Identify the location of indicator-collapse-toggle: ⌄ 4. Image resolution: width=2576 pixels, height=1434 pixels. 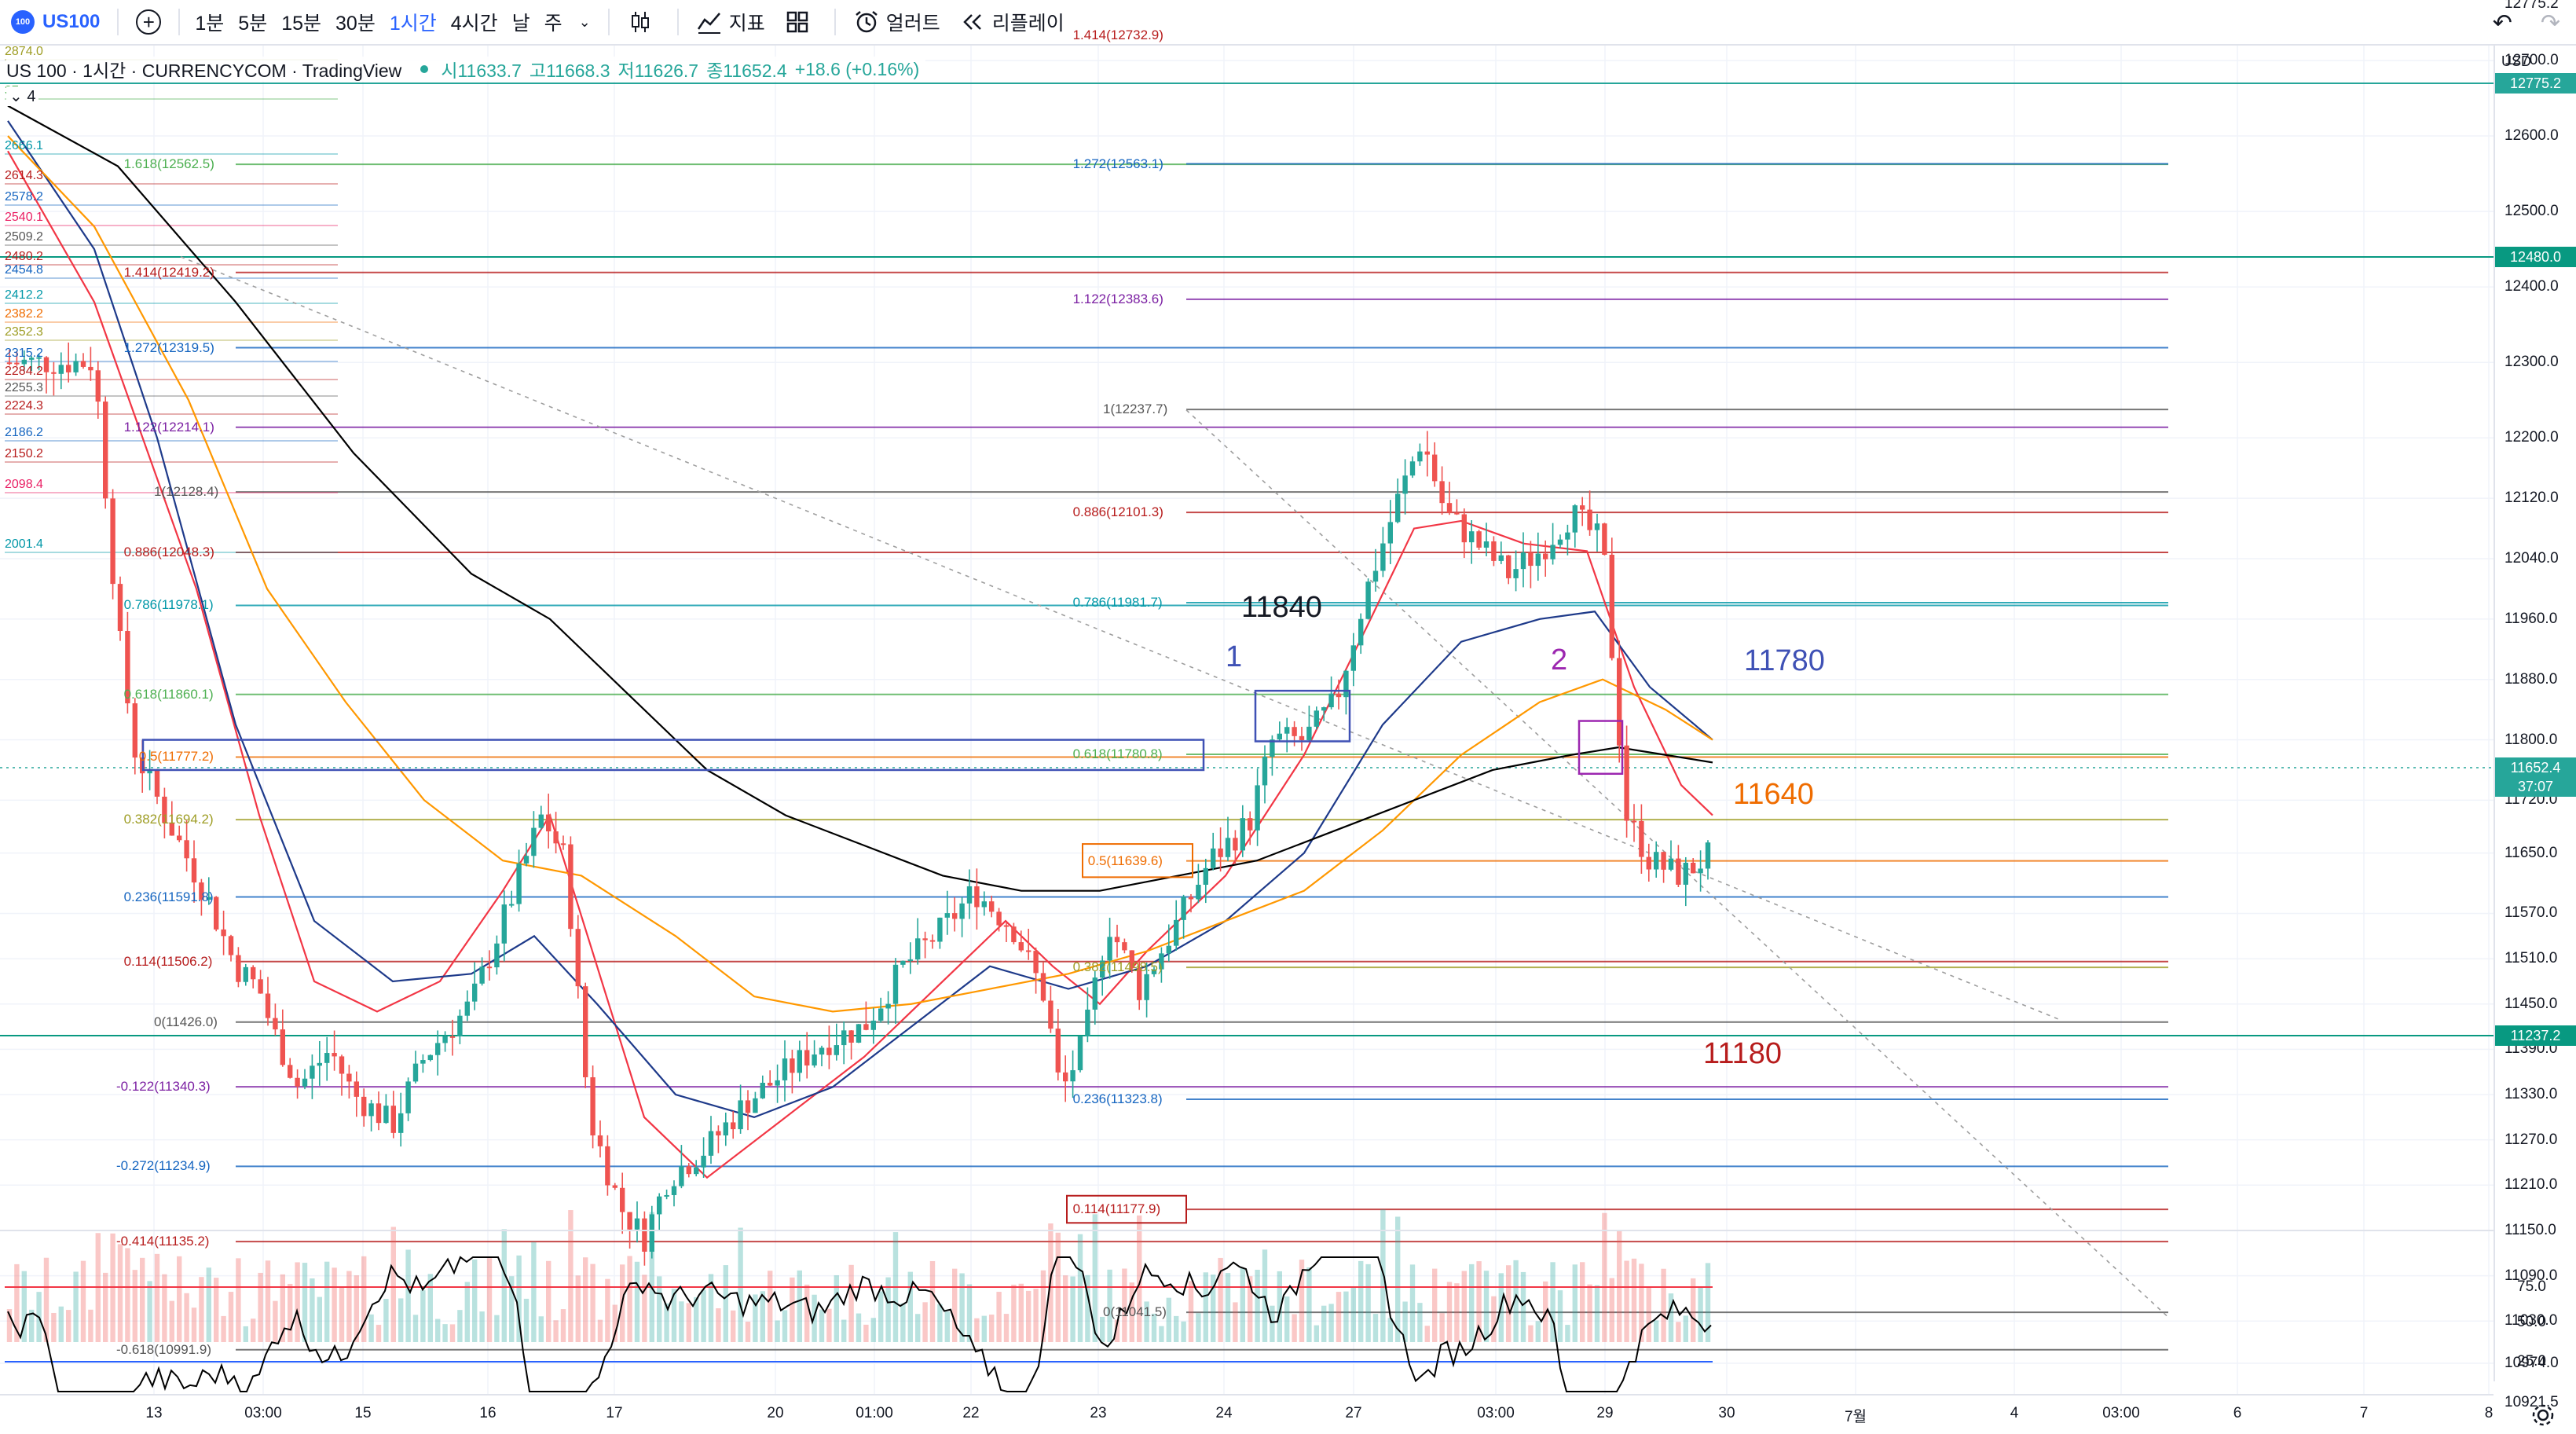
(22, 96).